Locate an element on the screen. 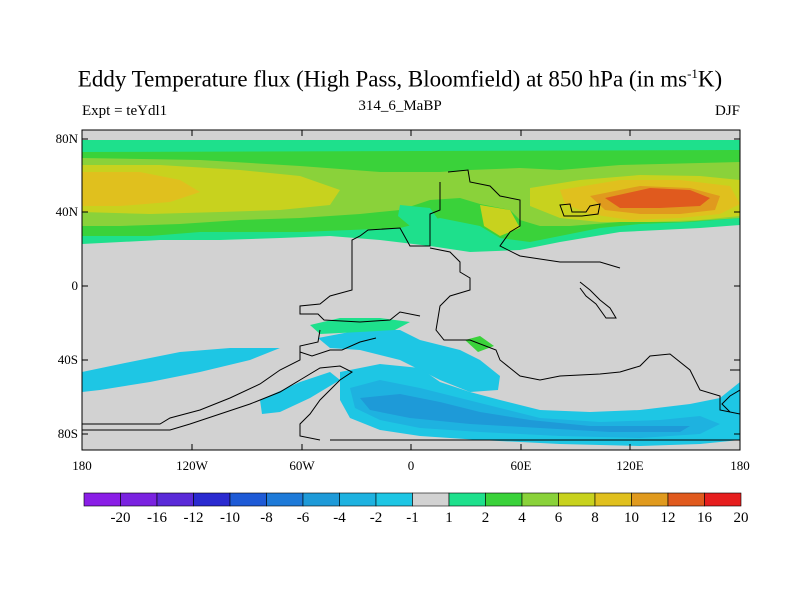 This screenshot has height=600, width=800. experiment-label: Expt = teYdl1 is located at coordinates (125, 111).